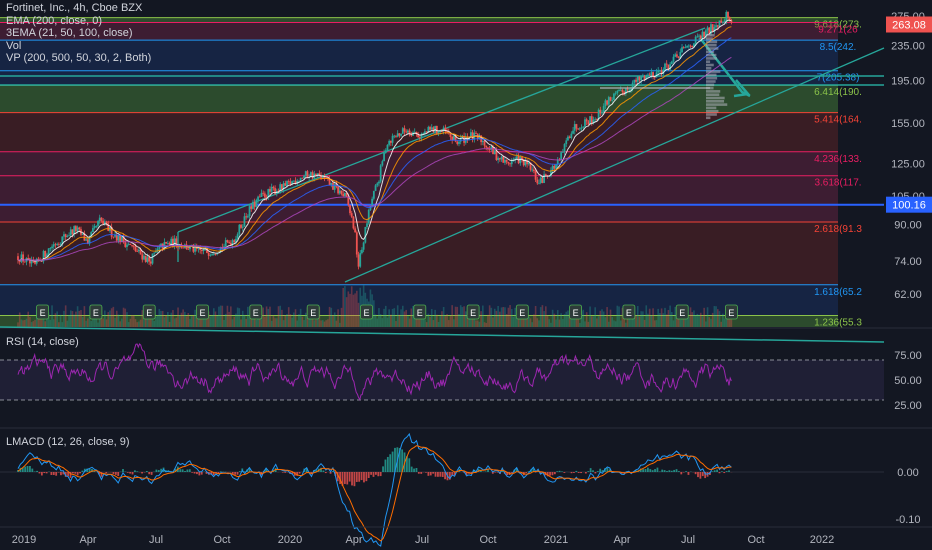 This screenshot has height=550, width=932. What do you see at coordinates (74, 8) in the screenshot?
I see `symbol-title: Fortinet, Inc., 4h, Cboe BZX` at bounding box center [74, 8].